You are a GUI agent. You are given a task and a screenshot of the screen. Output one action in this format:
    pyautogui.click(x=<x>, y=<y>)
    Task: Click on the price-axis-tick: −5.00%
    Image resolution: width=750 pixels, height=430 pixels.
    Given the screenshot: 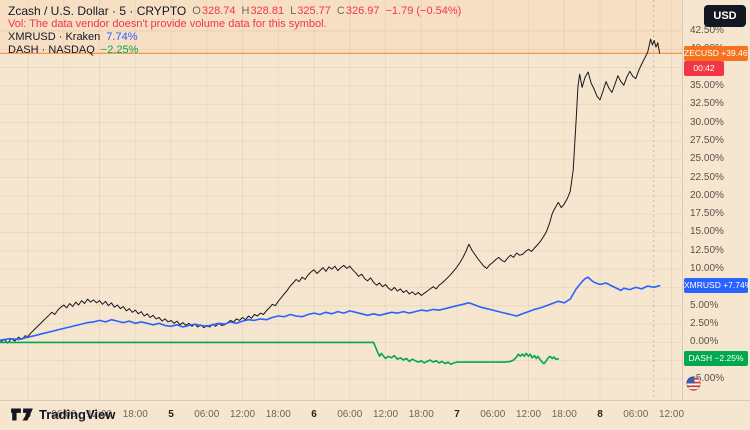 What is the action you would take?
    pyautogui.click(x=707, y=378)
    